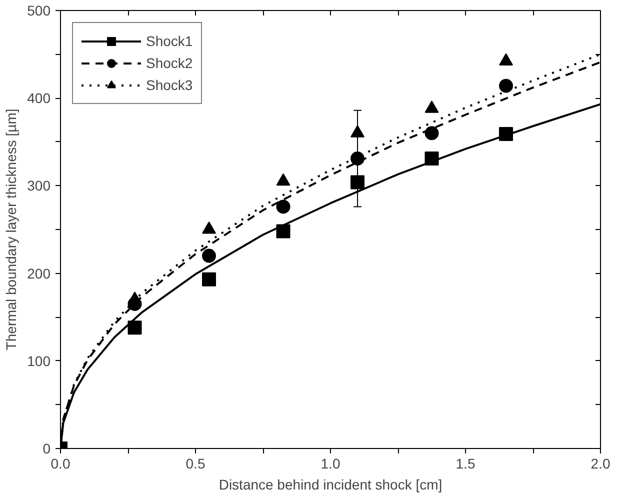 This screenshot has width=627, height=502. Describe the element at coordinates (11, 229) in the screenshot. I see `y-axis-title: Thermal boundary layer thickness [µm]` at that location.